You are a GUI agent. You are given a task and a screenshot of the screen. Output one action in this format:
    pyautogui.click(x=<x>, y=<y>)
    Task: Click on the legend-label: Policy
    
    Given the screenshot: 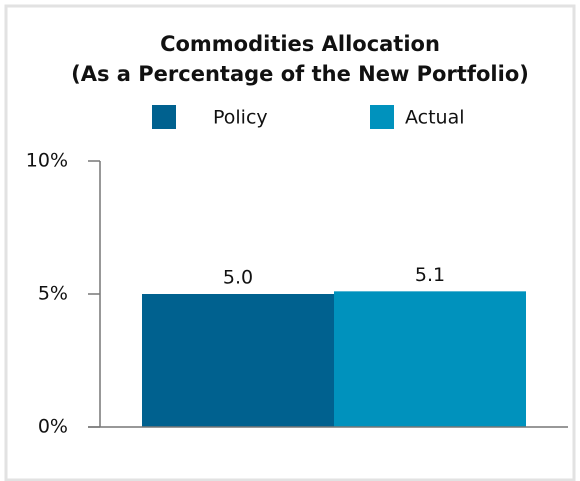 What is the action you would take?
    pyautogui.click(x=240, y=118)
    